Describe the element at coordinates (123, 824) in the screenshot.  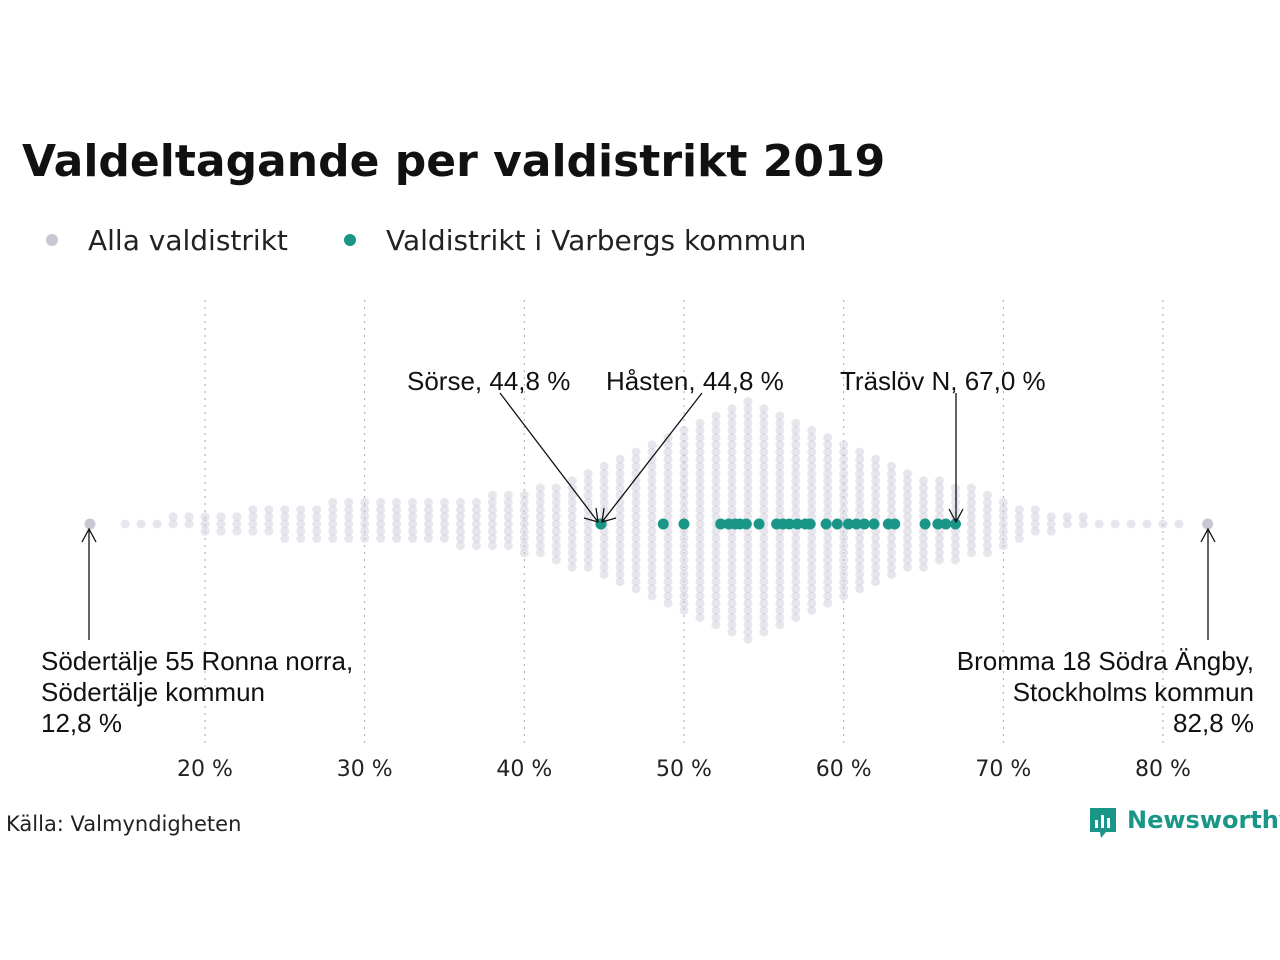
I see `source-text: Källa: Valmyndigheten` at that location.